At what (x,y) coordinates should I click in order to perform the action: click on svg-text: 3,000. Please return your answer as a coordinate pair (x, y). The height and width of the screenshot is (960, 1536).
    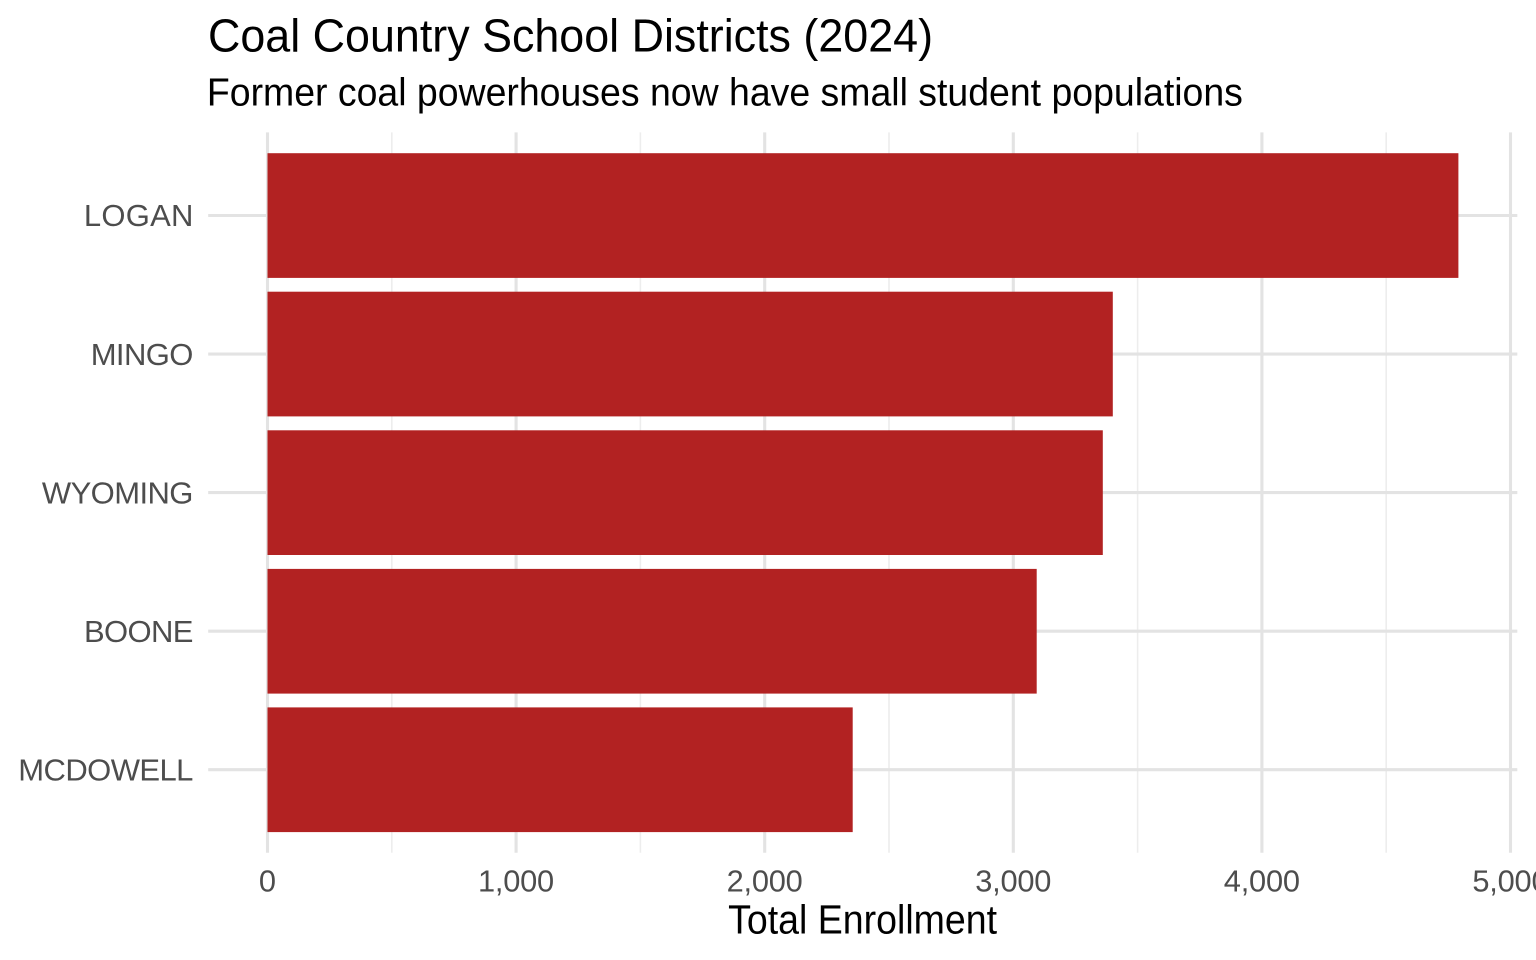
    Looking at the image, I should click on (1013, 881).